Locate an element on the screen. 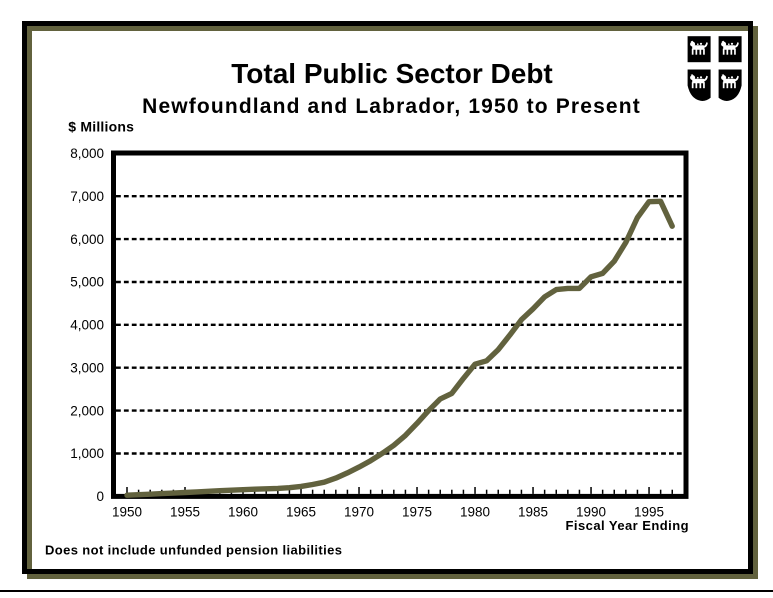 Image resolution: width=773 pixels, height=598 pixels. svg-text: 1985 is located at coordinates (533, 512).